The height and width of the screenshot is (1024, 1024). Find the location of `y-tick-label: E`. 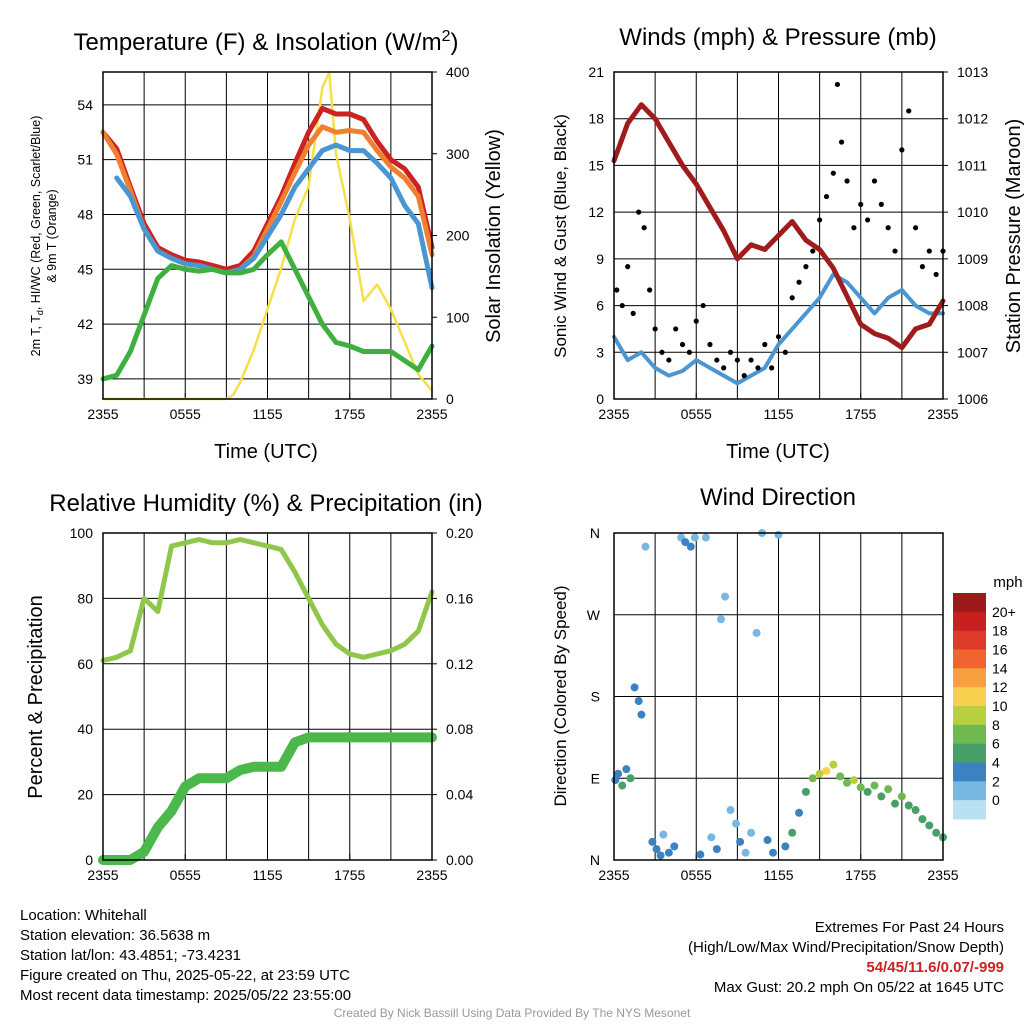

y-tick-label: E is located at coordinates (595, 778).